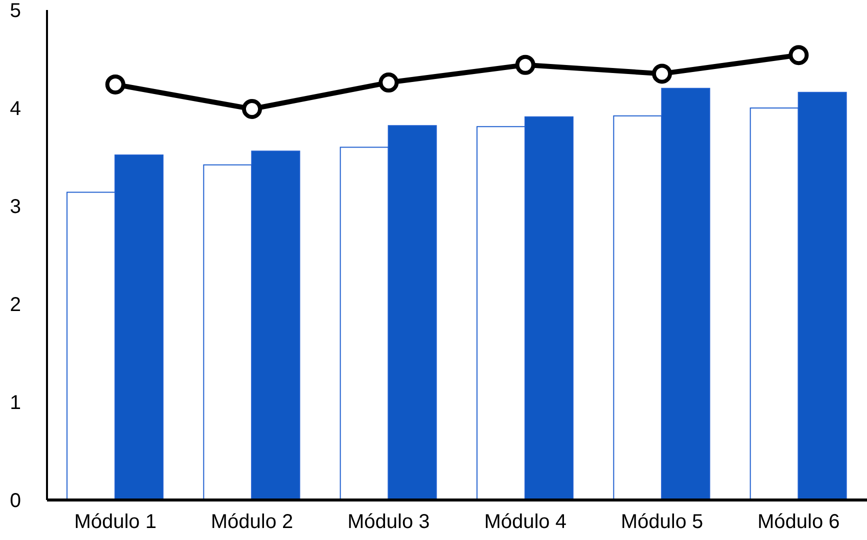  What do you see at coordinates (662, 522) in the screenshot?
I see `x-tick-label: Módulo 5` at bounding box center [662, 522].